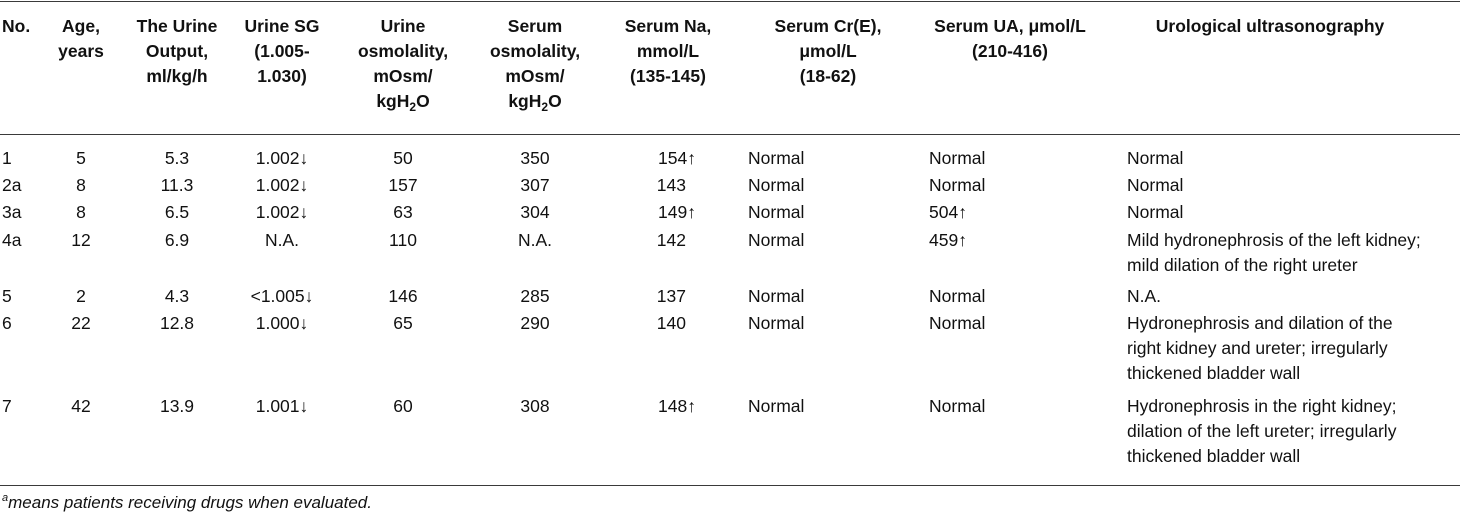 Image resolution: width=1460 pixels, height=515 pixels. I want to click on cell-urine-osm: 50, so click(403, 158).